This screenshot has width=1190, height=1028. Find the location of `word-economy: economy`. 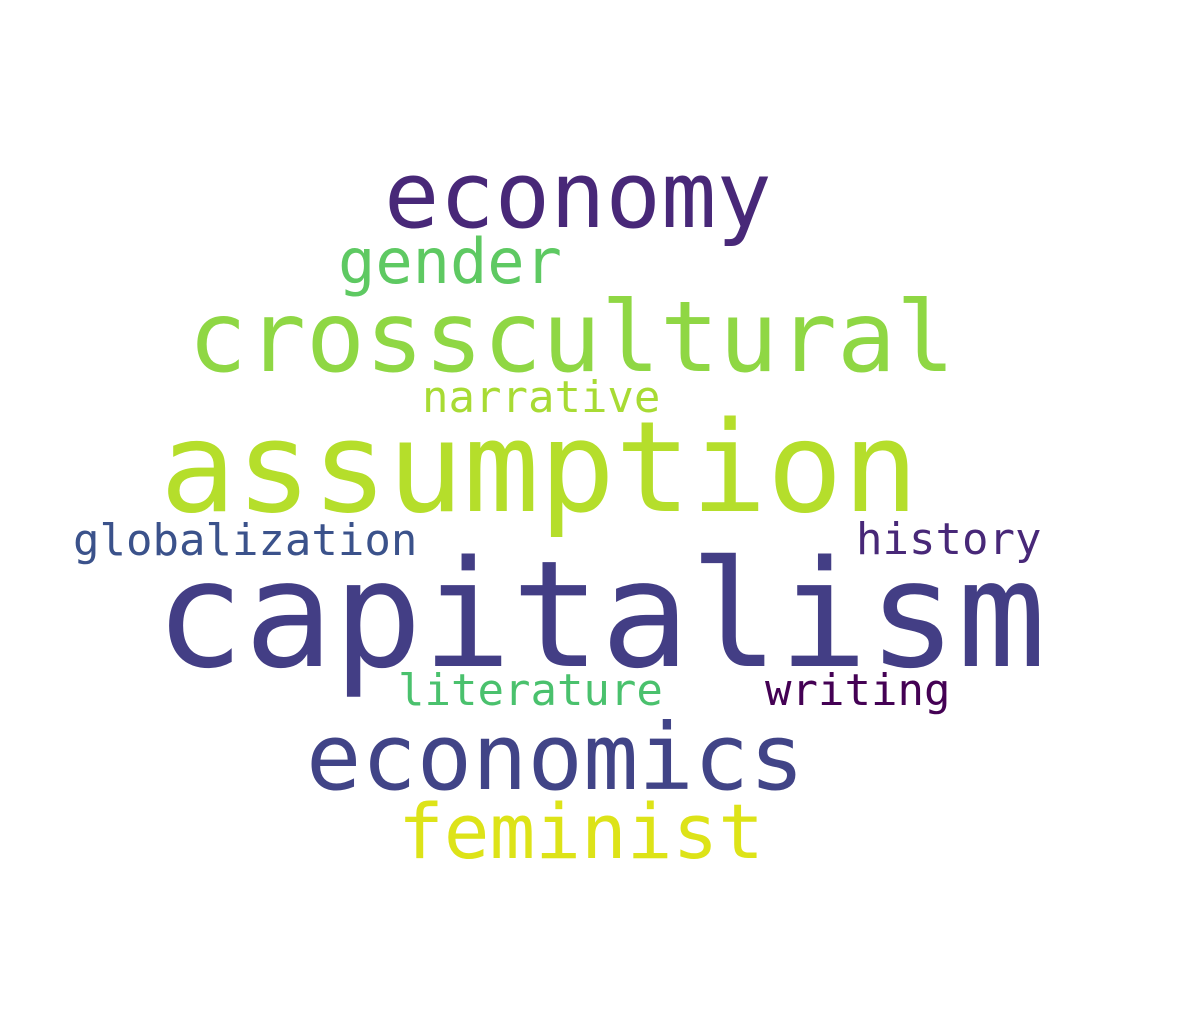

word-economy: economy is located at coordinates (578, 195).